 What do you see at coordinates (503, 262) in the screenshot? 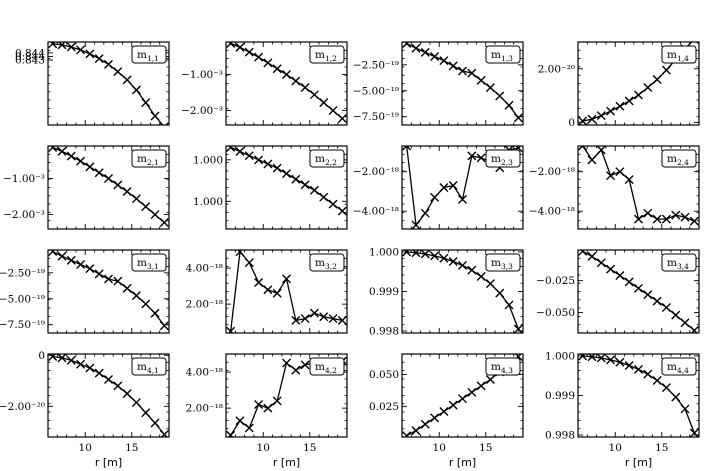
I see `legend: m3,3` at bounding box center [503, 262].